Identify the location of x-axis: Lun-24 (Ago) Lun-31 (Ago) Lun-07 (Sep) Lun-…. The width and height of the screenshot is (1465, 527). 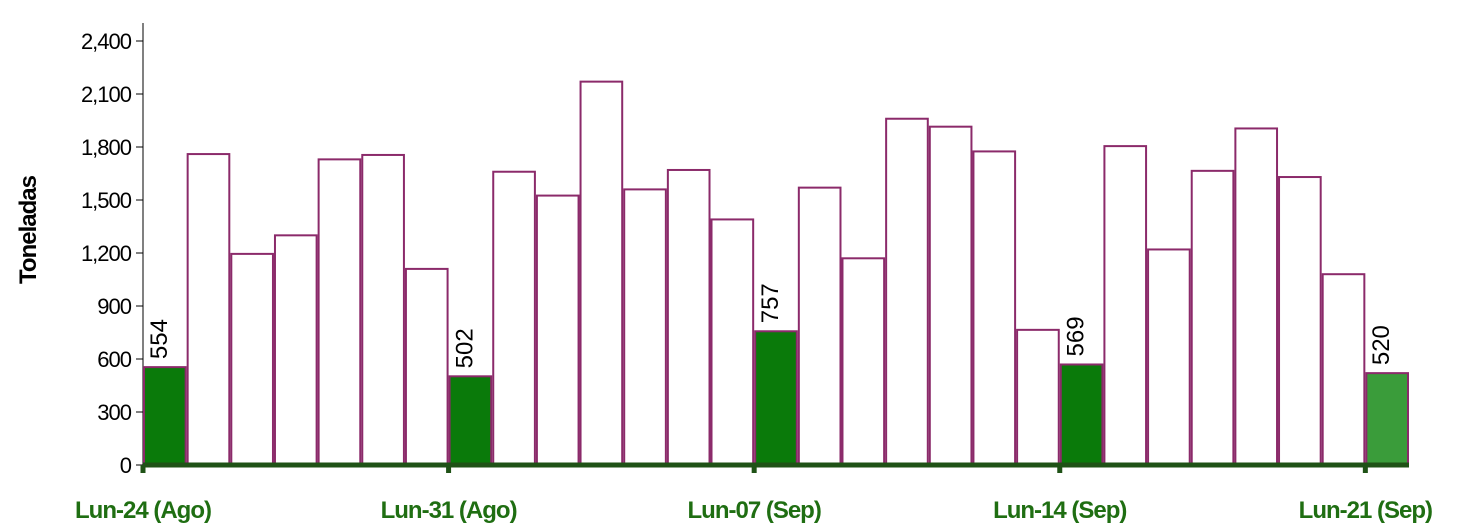
(754, 493).